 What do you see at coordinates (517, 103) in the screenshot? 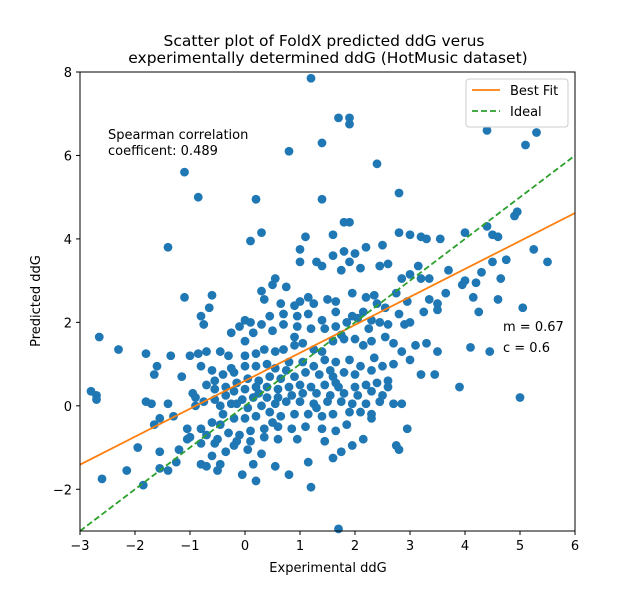
I see `legend: Best Fit Ideal` at bounding box center [517, 103].